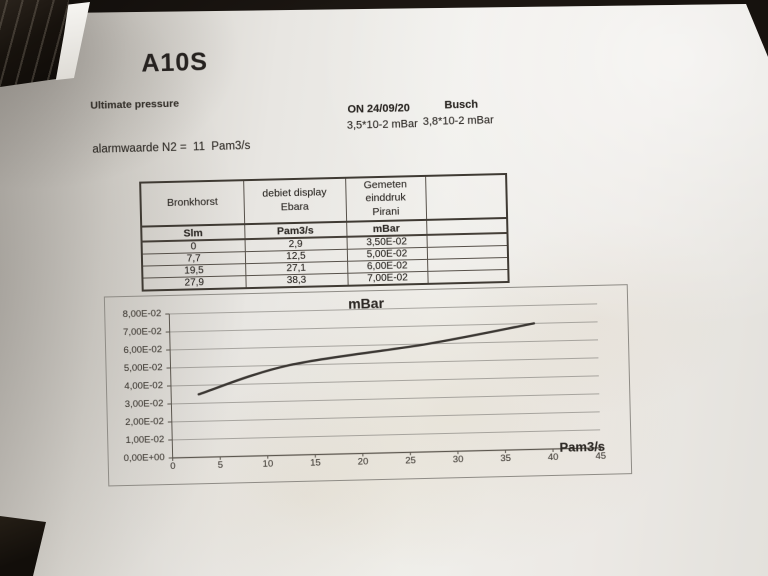 Image resolution: width=768 pixels, height=576 pixels. I want to click on y-tick-label: 8,00E-02, so click(142, 314).